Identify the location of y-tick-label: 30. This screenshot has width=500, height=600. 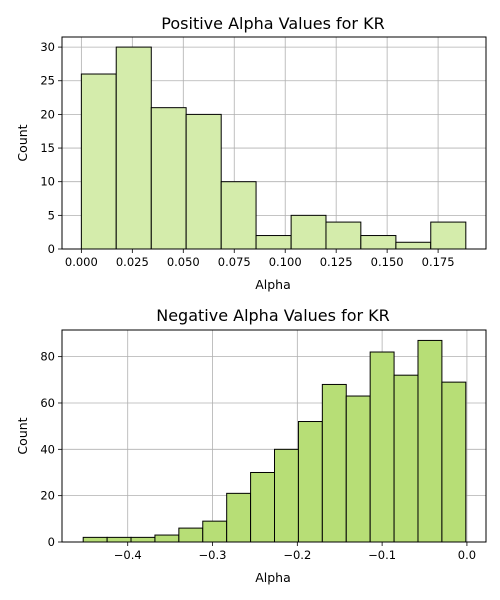
(47, 47).